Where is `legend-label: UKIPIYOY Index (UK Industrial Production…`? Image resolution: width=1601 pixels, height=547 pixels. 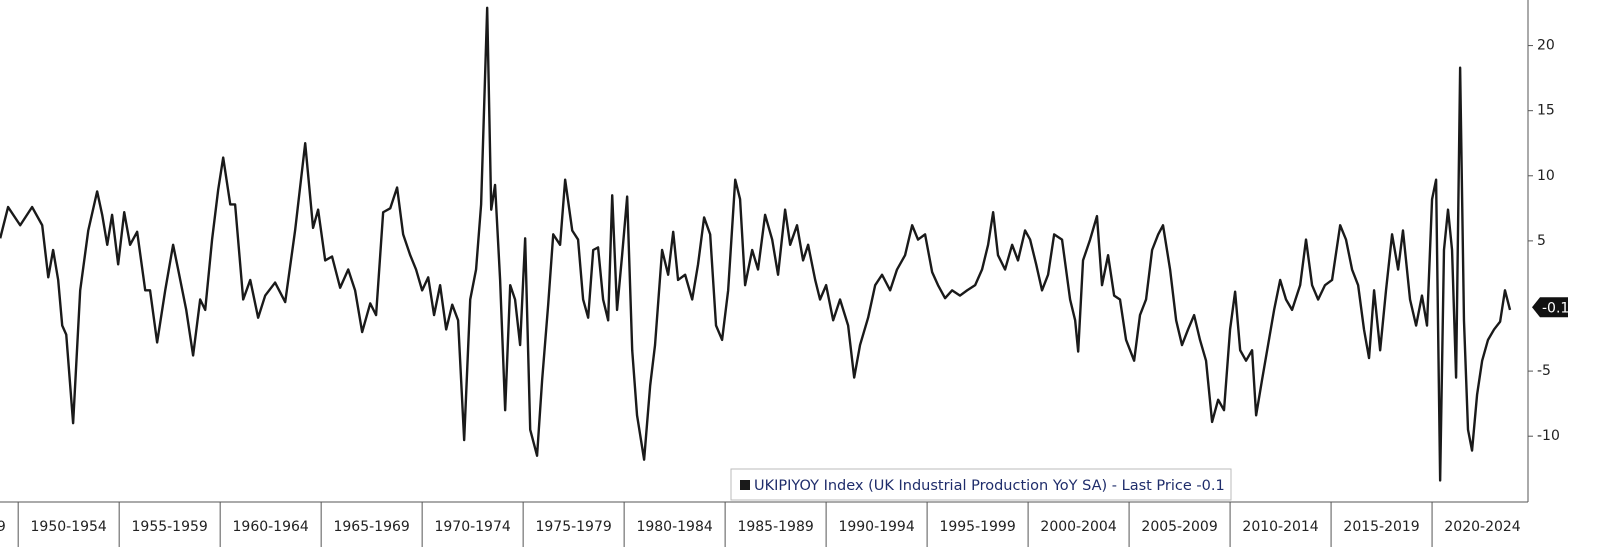 legend-label: UKIPIYOY Index (UK Industrial Production… is located at coordinates (973, 486).